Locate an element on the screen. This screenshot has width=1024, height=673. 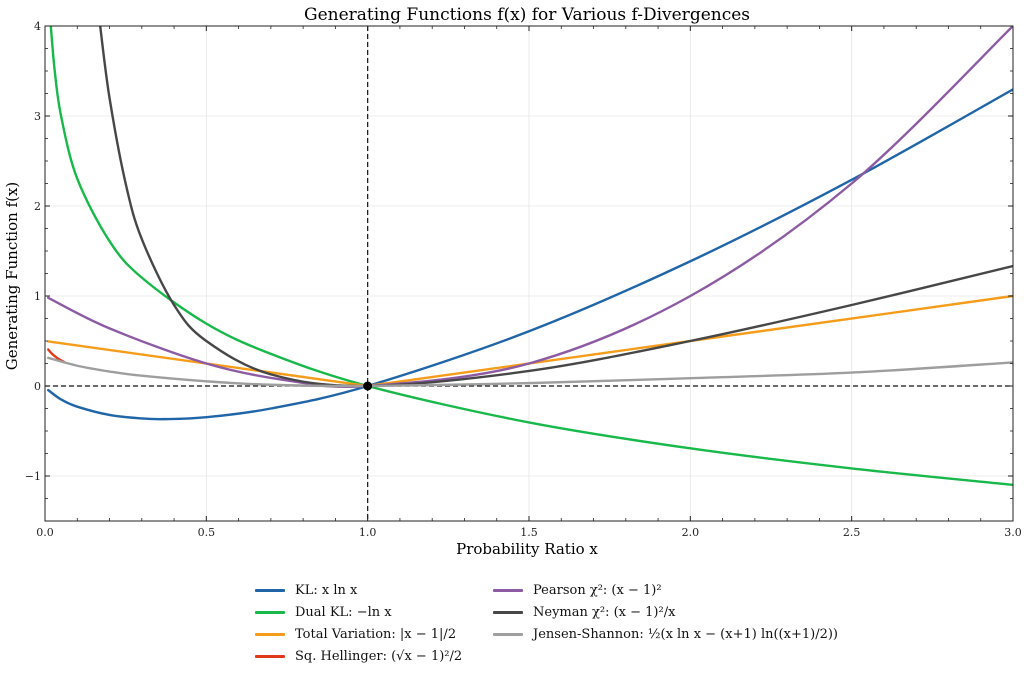
marked-point-group is located at coordinates (368, 386).